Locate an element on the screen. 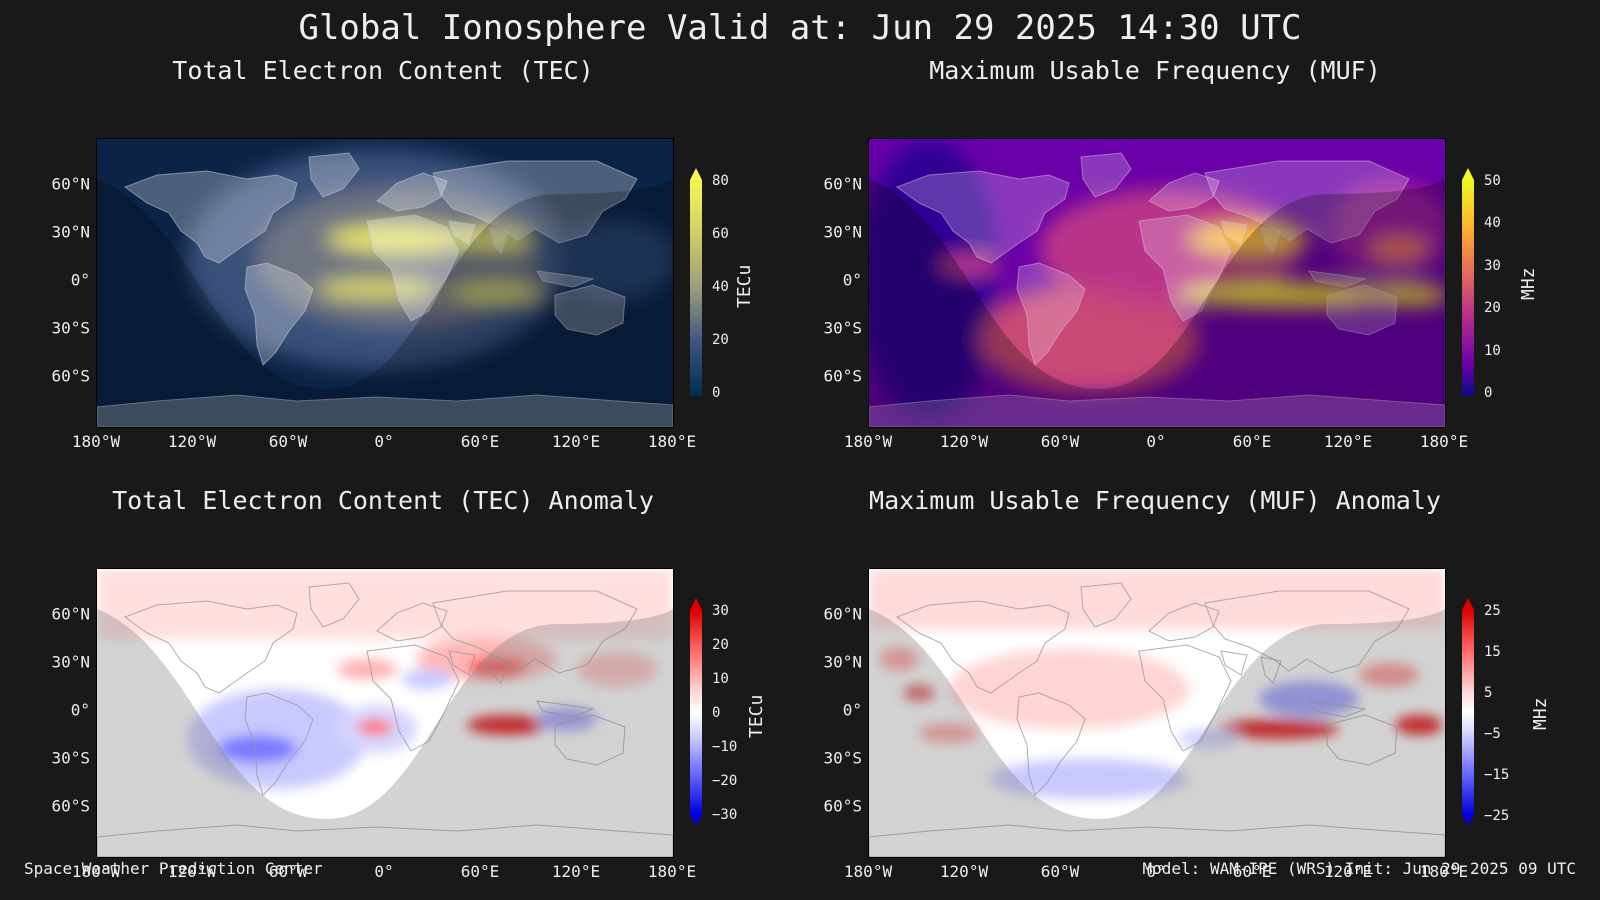 This screenshot has height=900, width=1600. muf-anomaly-cbar-tick: −5 is located at coordinates (1492, 734).